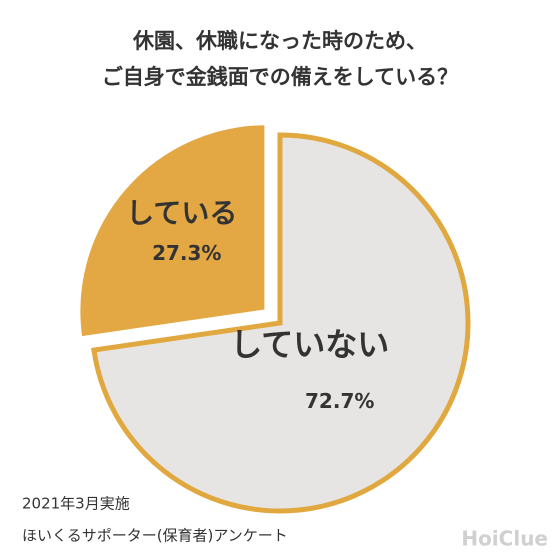 This screenshot has width=560, height=560. Describe the element at coordinates (181, 212) in the screenshot. I see `slice-label: している` at that location.